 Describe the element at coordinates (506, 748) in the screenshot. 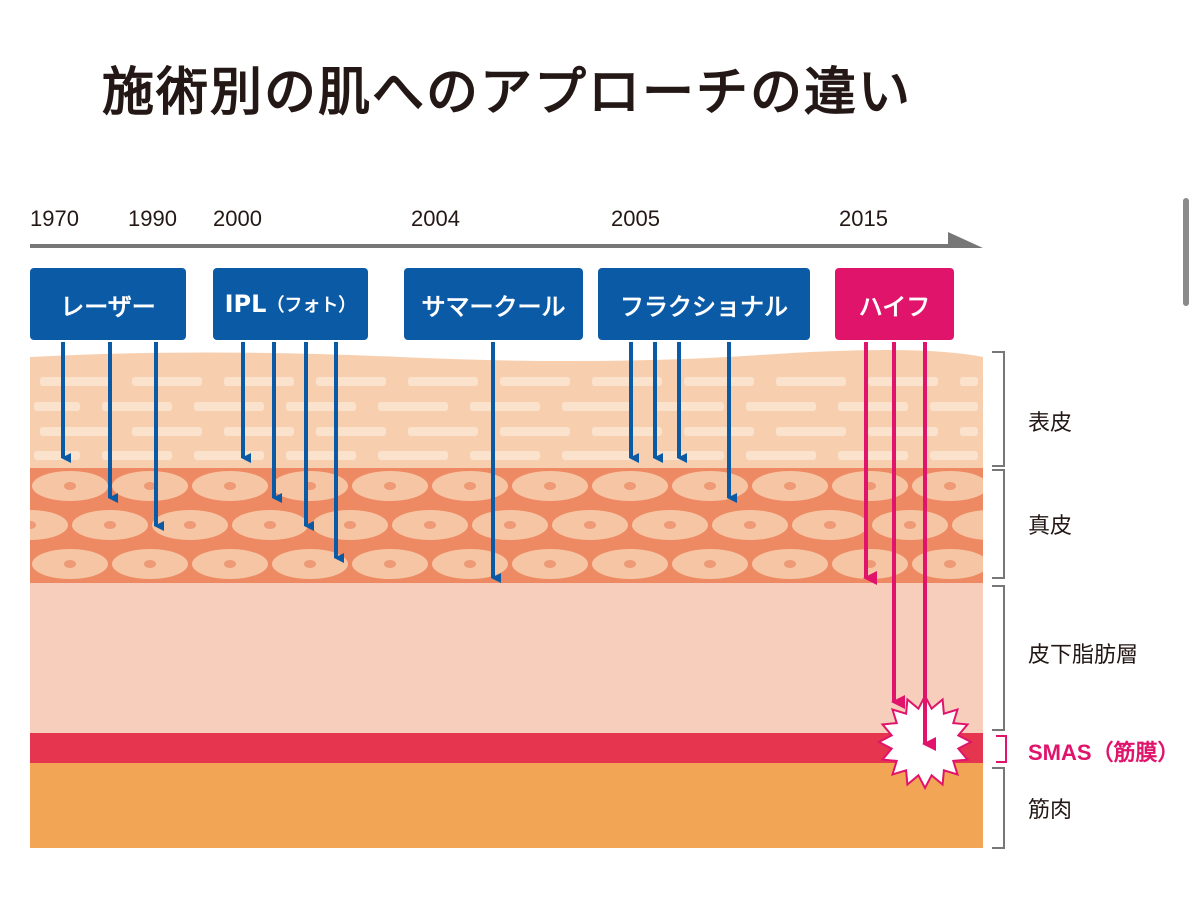

I see `smas-layer` at that location.